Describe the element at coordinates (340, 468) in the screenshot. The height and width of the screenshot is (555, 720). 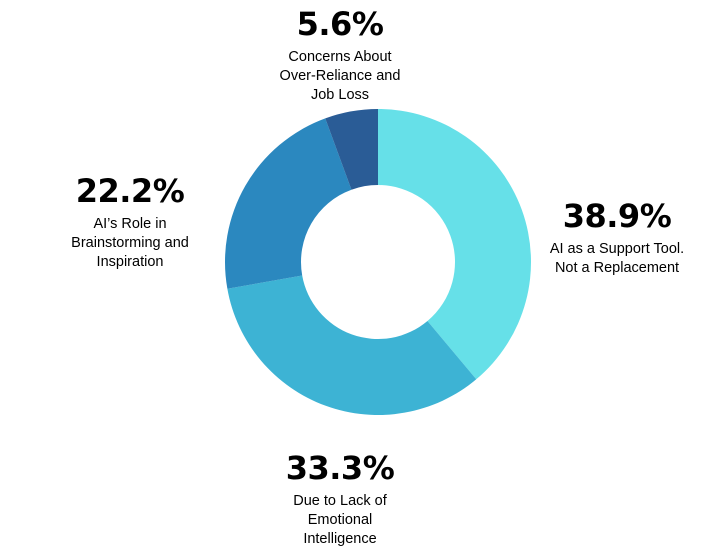
I see `slice-value-label: 33.3%` at that location.